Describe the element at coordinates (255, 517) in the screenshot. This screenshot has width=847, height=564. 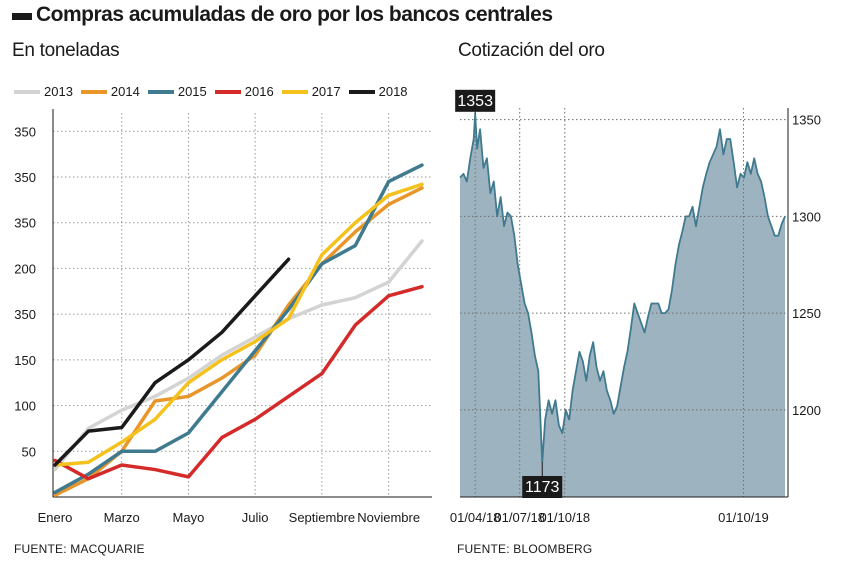
I see `x-tick-label: Julio` at that location.